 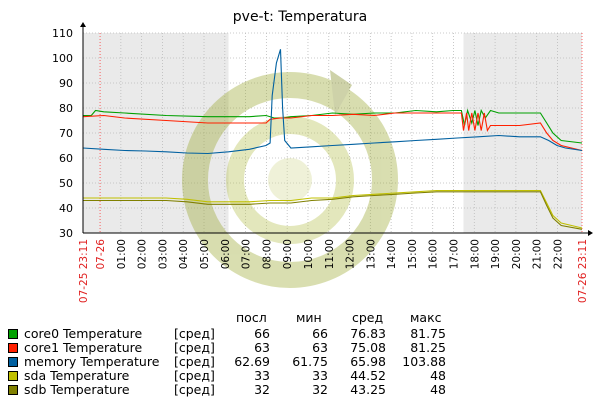 I want to click on y-axis-arrow, so click(x=83, y=24).